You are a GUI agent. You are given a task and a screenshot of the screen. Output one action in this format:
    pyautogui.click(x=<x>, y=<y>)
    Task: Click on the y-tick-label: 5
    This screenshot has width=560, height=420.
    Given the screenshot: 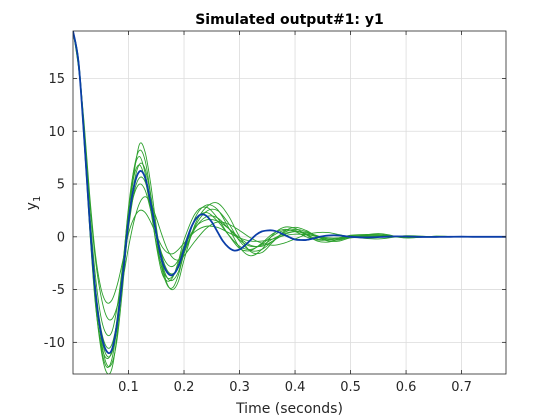 What is the action you would take?
    pyautogui.click(x=61, y=185)
    